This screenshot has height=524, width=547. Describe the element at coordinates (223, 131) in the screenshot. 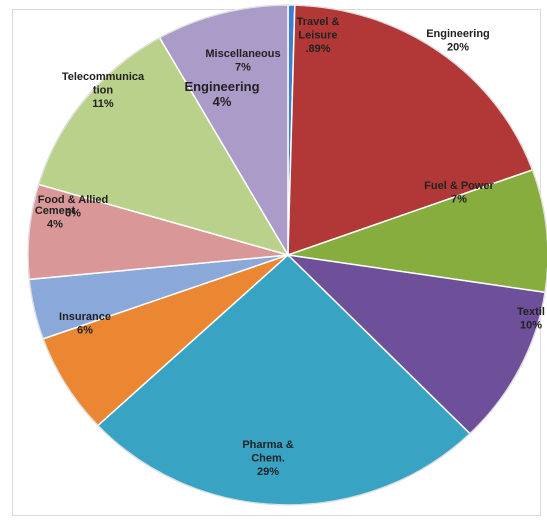

I see `pie-slice-miscellaneous` at that location.